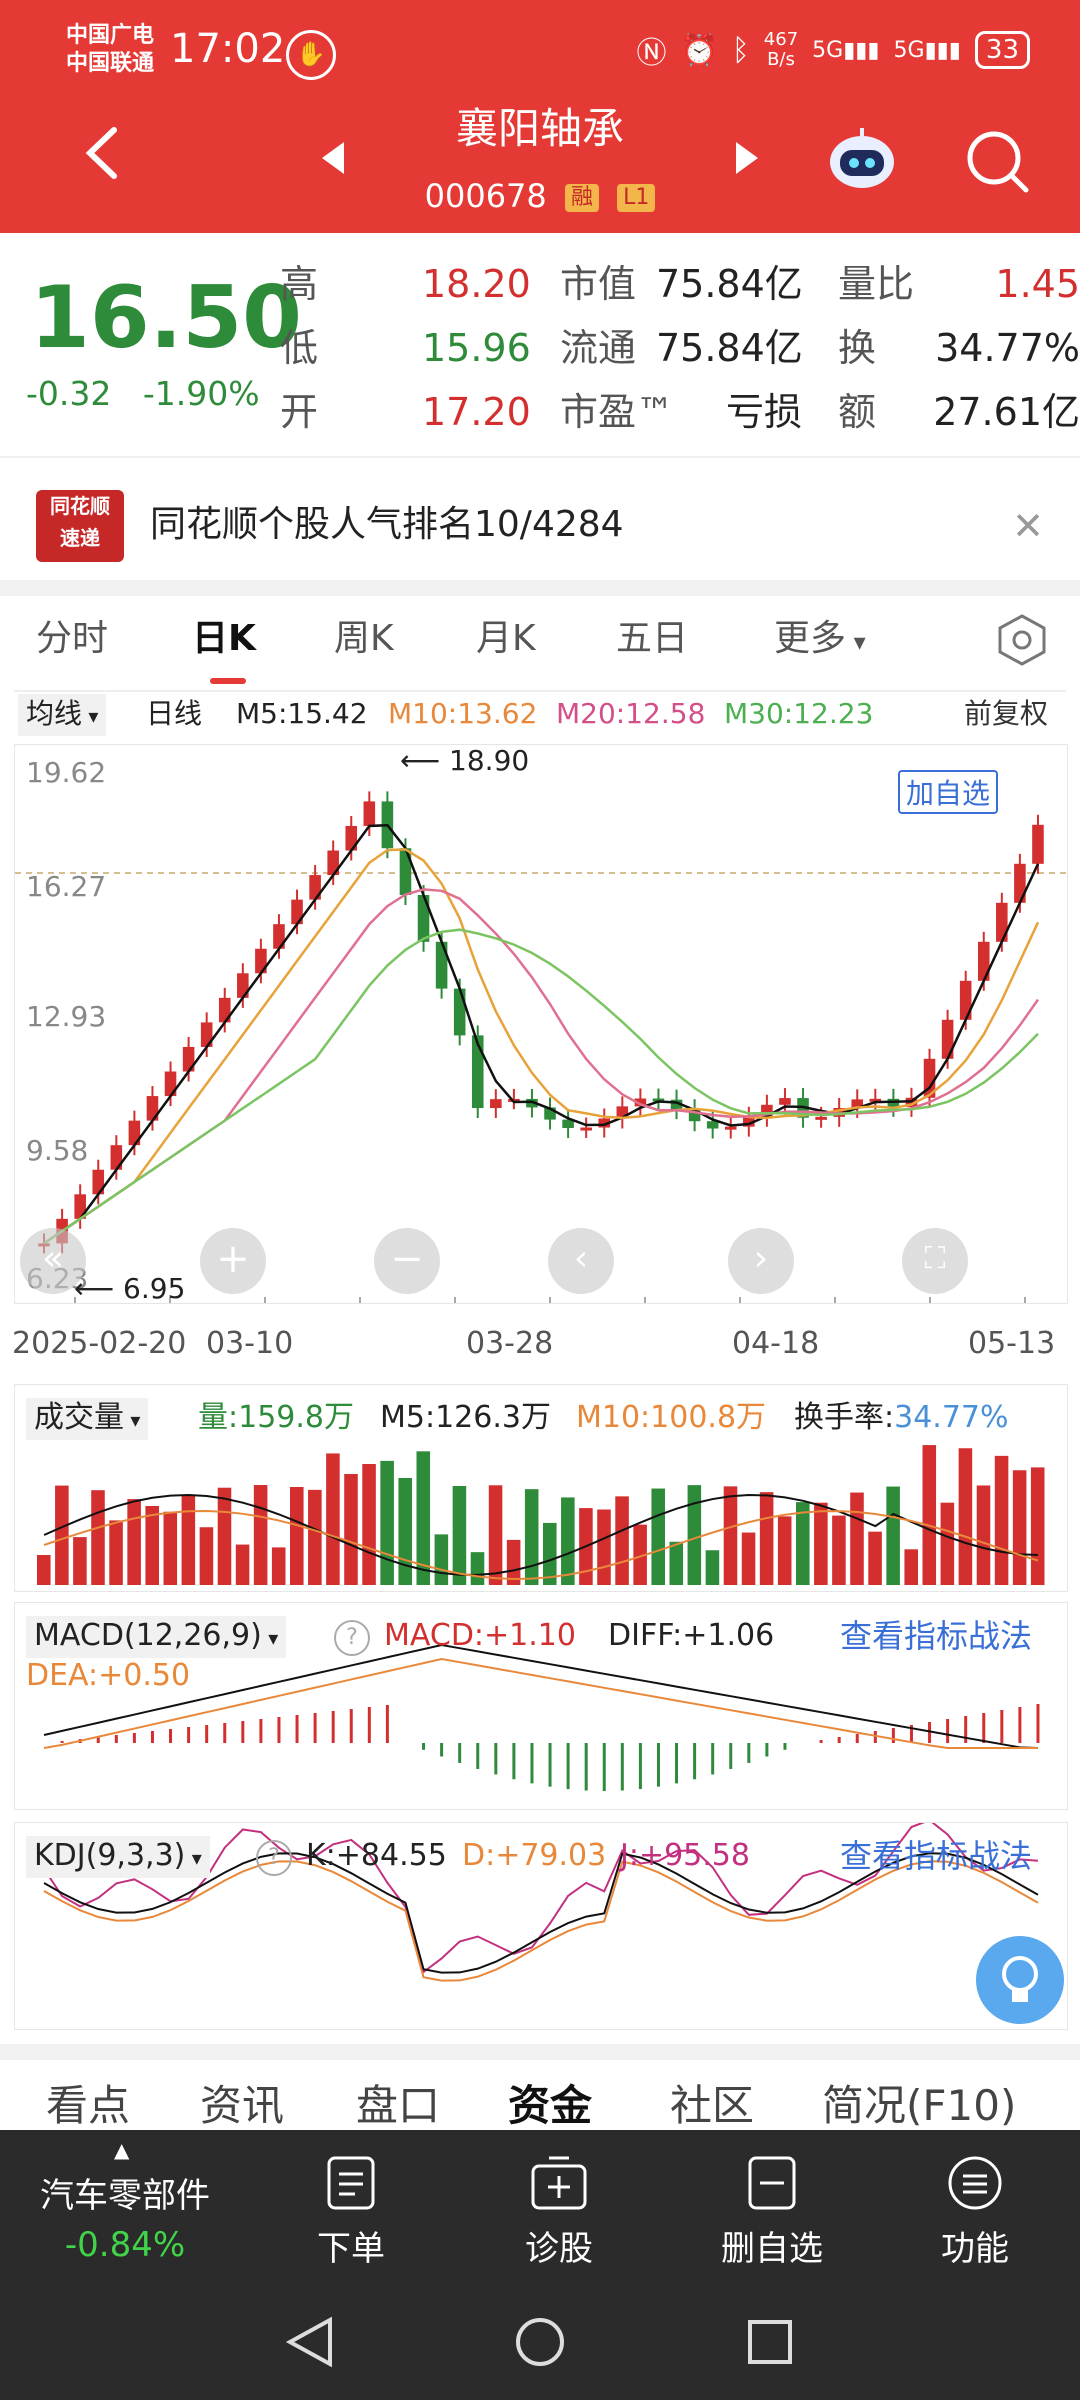 Image resolution: width=1080 pixels, height=2400 pixels. What do you see at coordinates (351, 2212) in the screenshot?
I see `order-button: 下单` at bounding box center [351, 2212].